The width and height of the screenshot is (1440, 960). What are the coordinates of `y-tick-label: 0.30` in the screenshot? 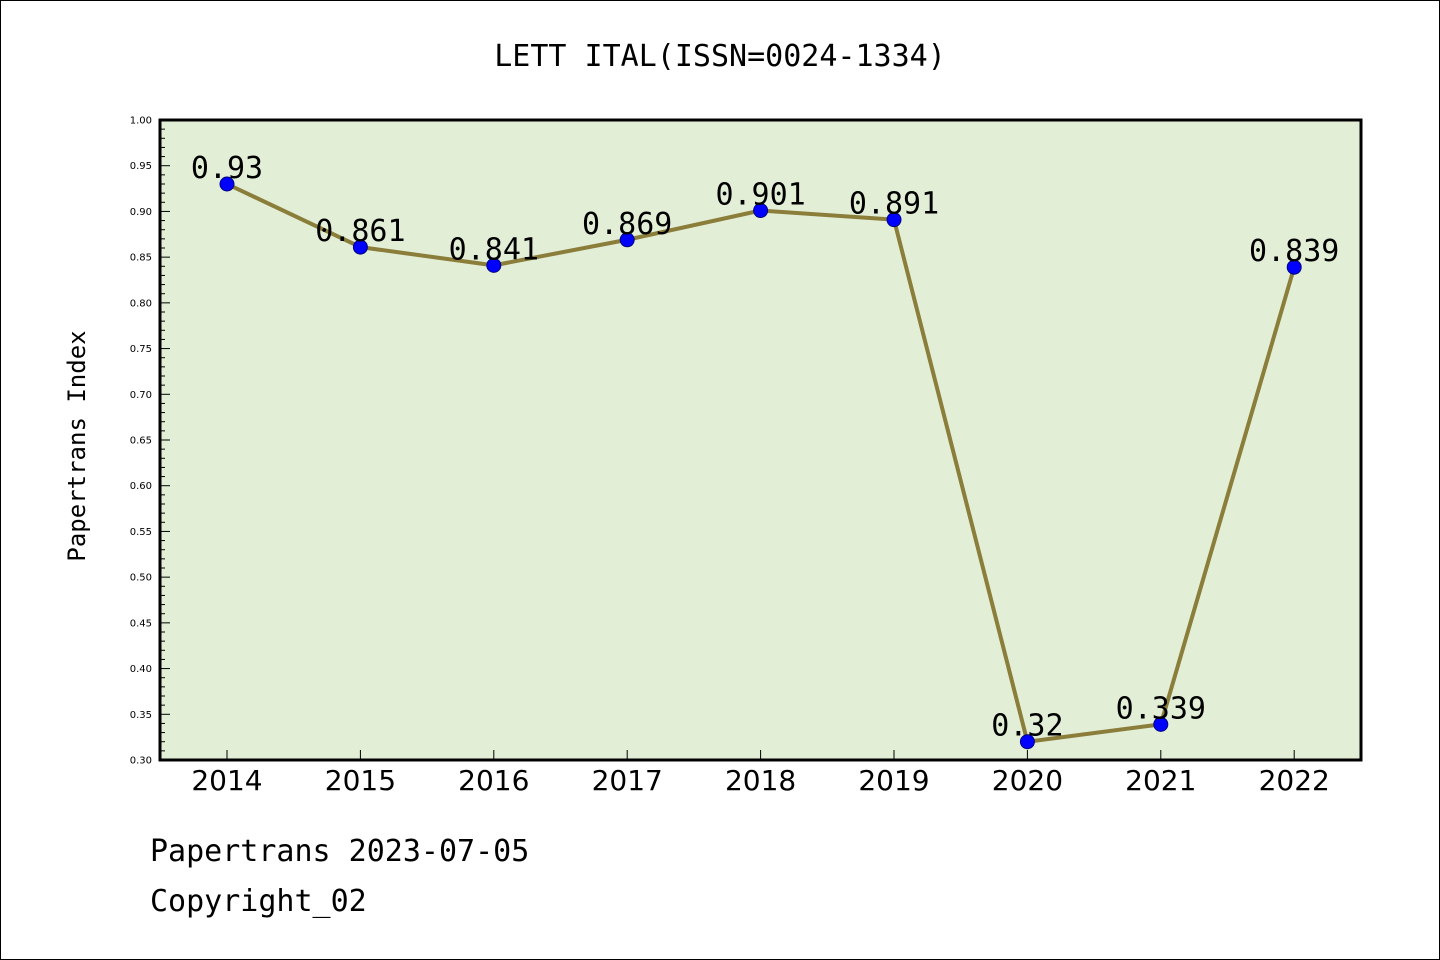 It's located at (141, 761).